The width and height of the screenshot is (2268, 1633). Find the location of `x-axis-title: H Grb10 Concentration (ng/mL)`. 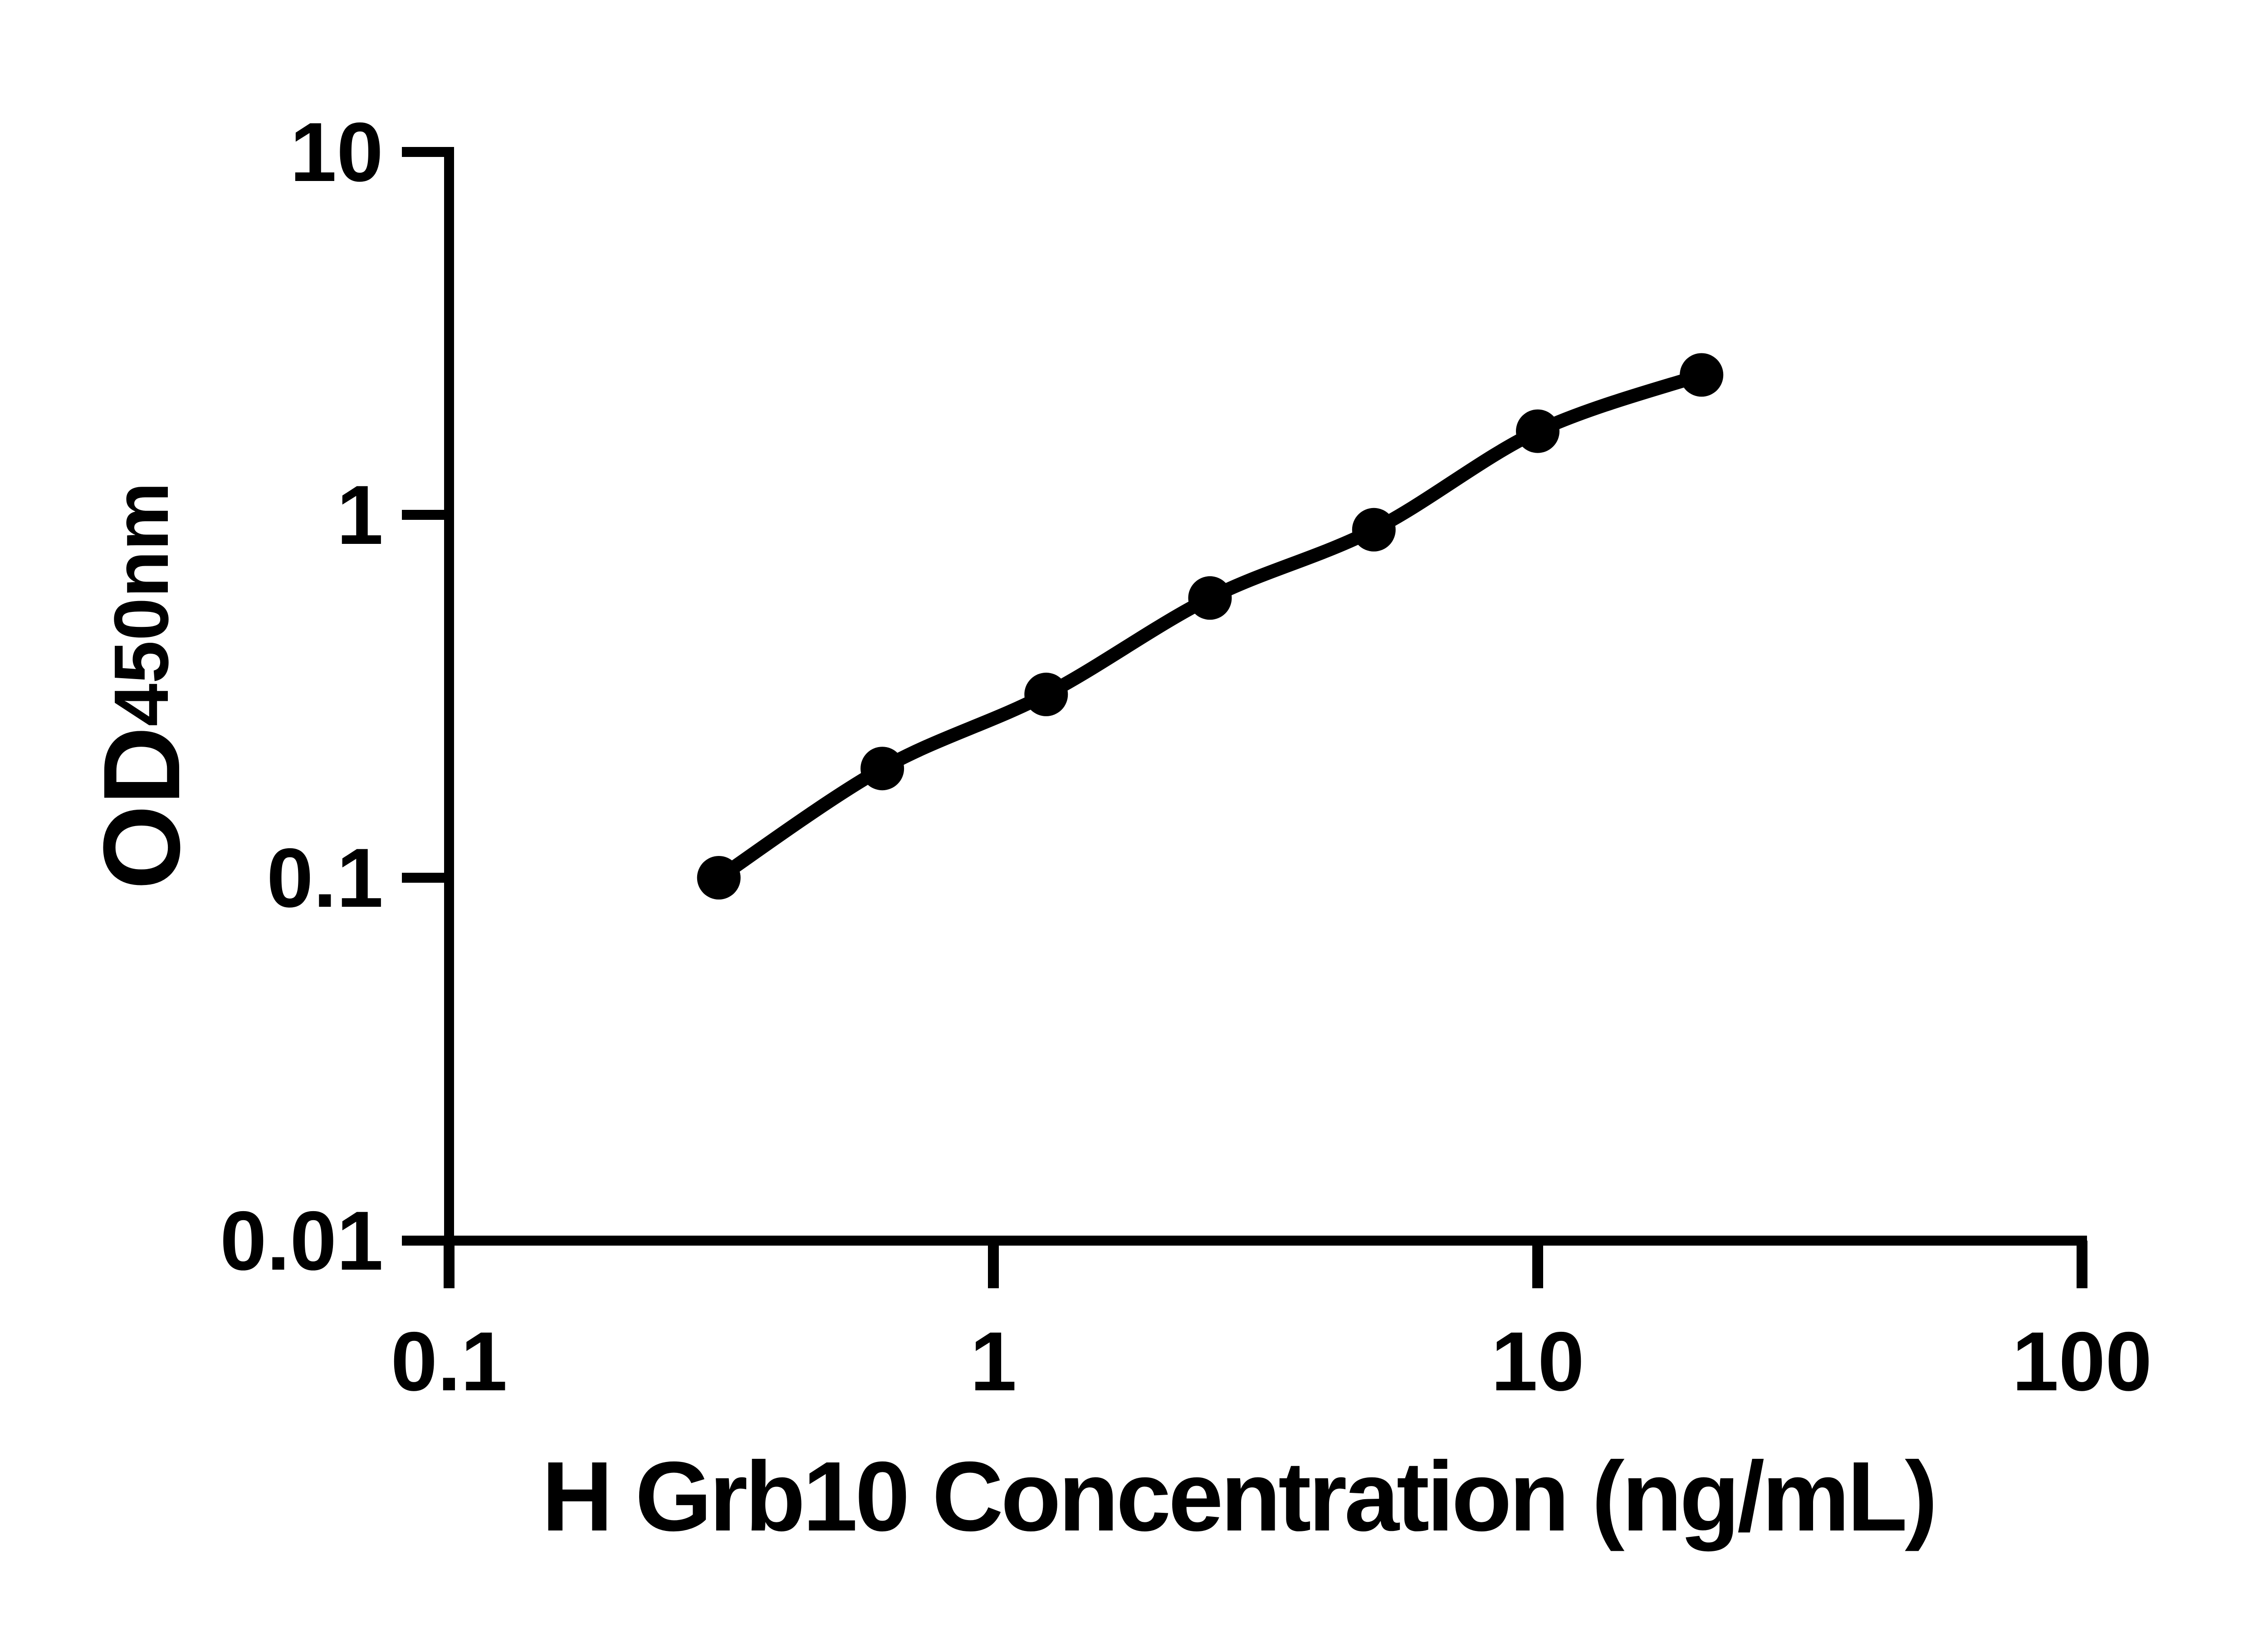

x-axis-title: H Grb10 Concentration (ng/mL) is located at coordinates (1240, 1497).